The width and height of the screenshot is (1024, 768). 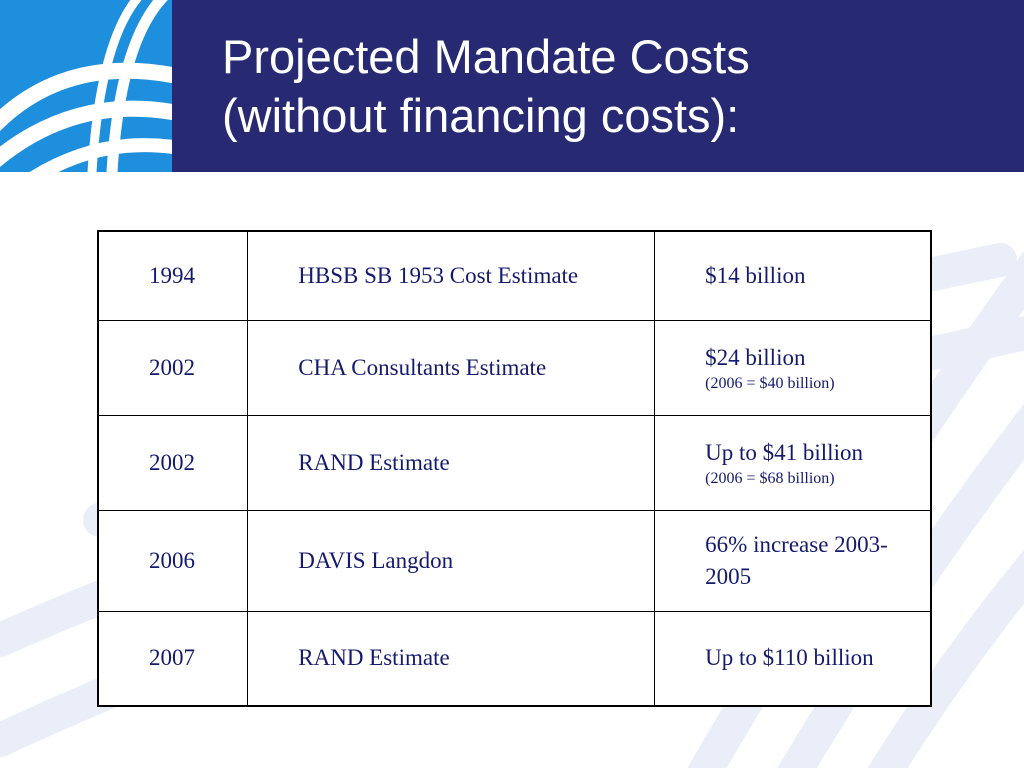 What do you see at coordinates (173, 275) in the screenshot?
I see `year-cell: 1994` at bounding box center [173, 275].